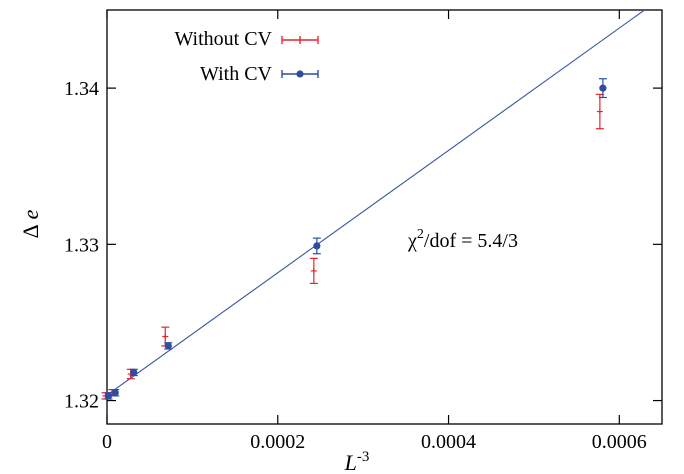  What do you see at coordinates (236, 74) in the screenshot?
I see `legend-label-with-cv: With CV` at bounding box center [236, 74].